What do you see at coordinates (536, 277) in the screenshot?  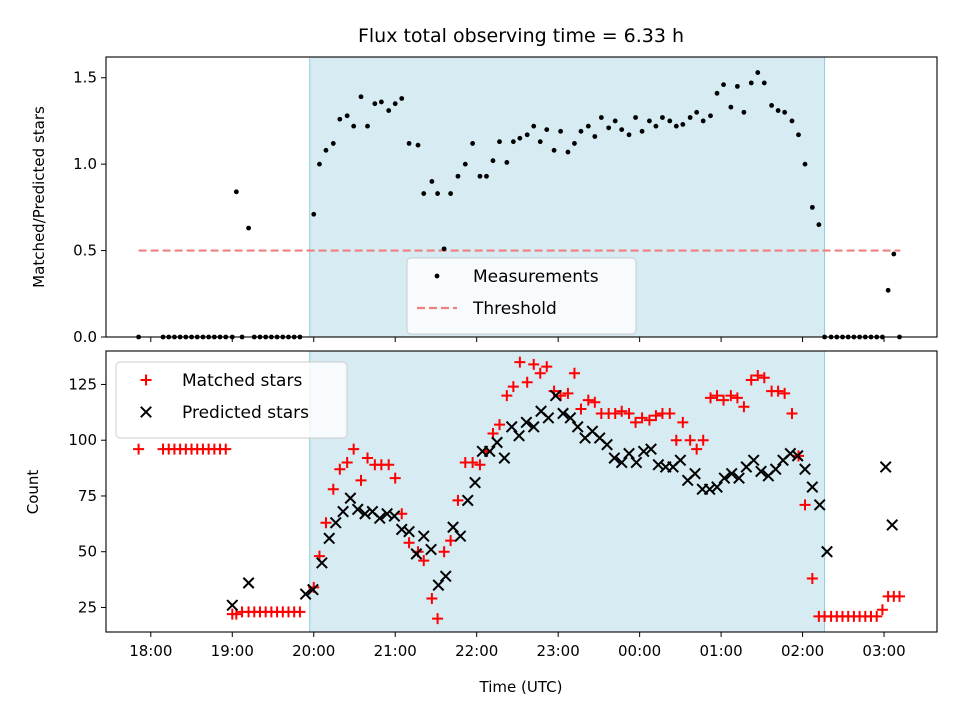 I see `top-legend-label: Measurements` at bounding box center [536, 277].